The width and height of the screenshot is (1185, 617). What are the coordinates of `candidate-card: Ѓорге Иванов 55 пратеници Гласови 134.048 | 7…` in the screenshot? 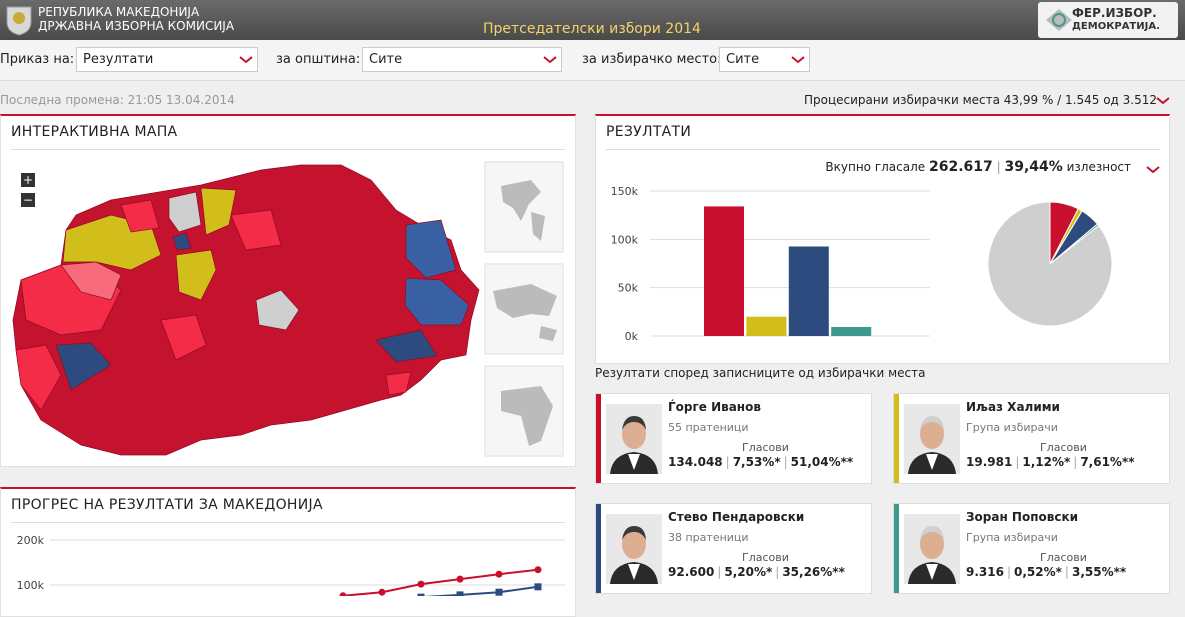 It's located at (733, 438).